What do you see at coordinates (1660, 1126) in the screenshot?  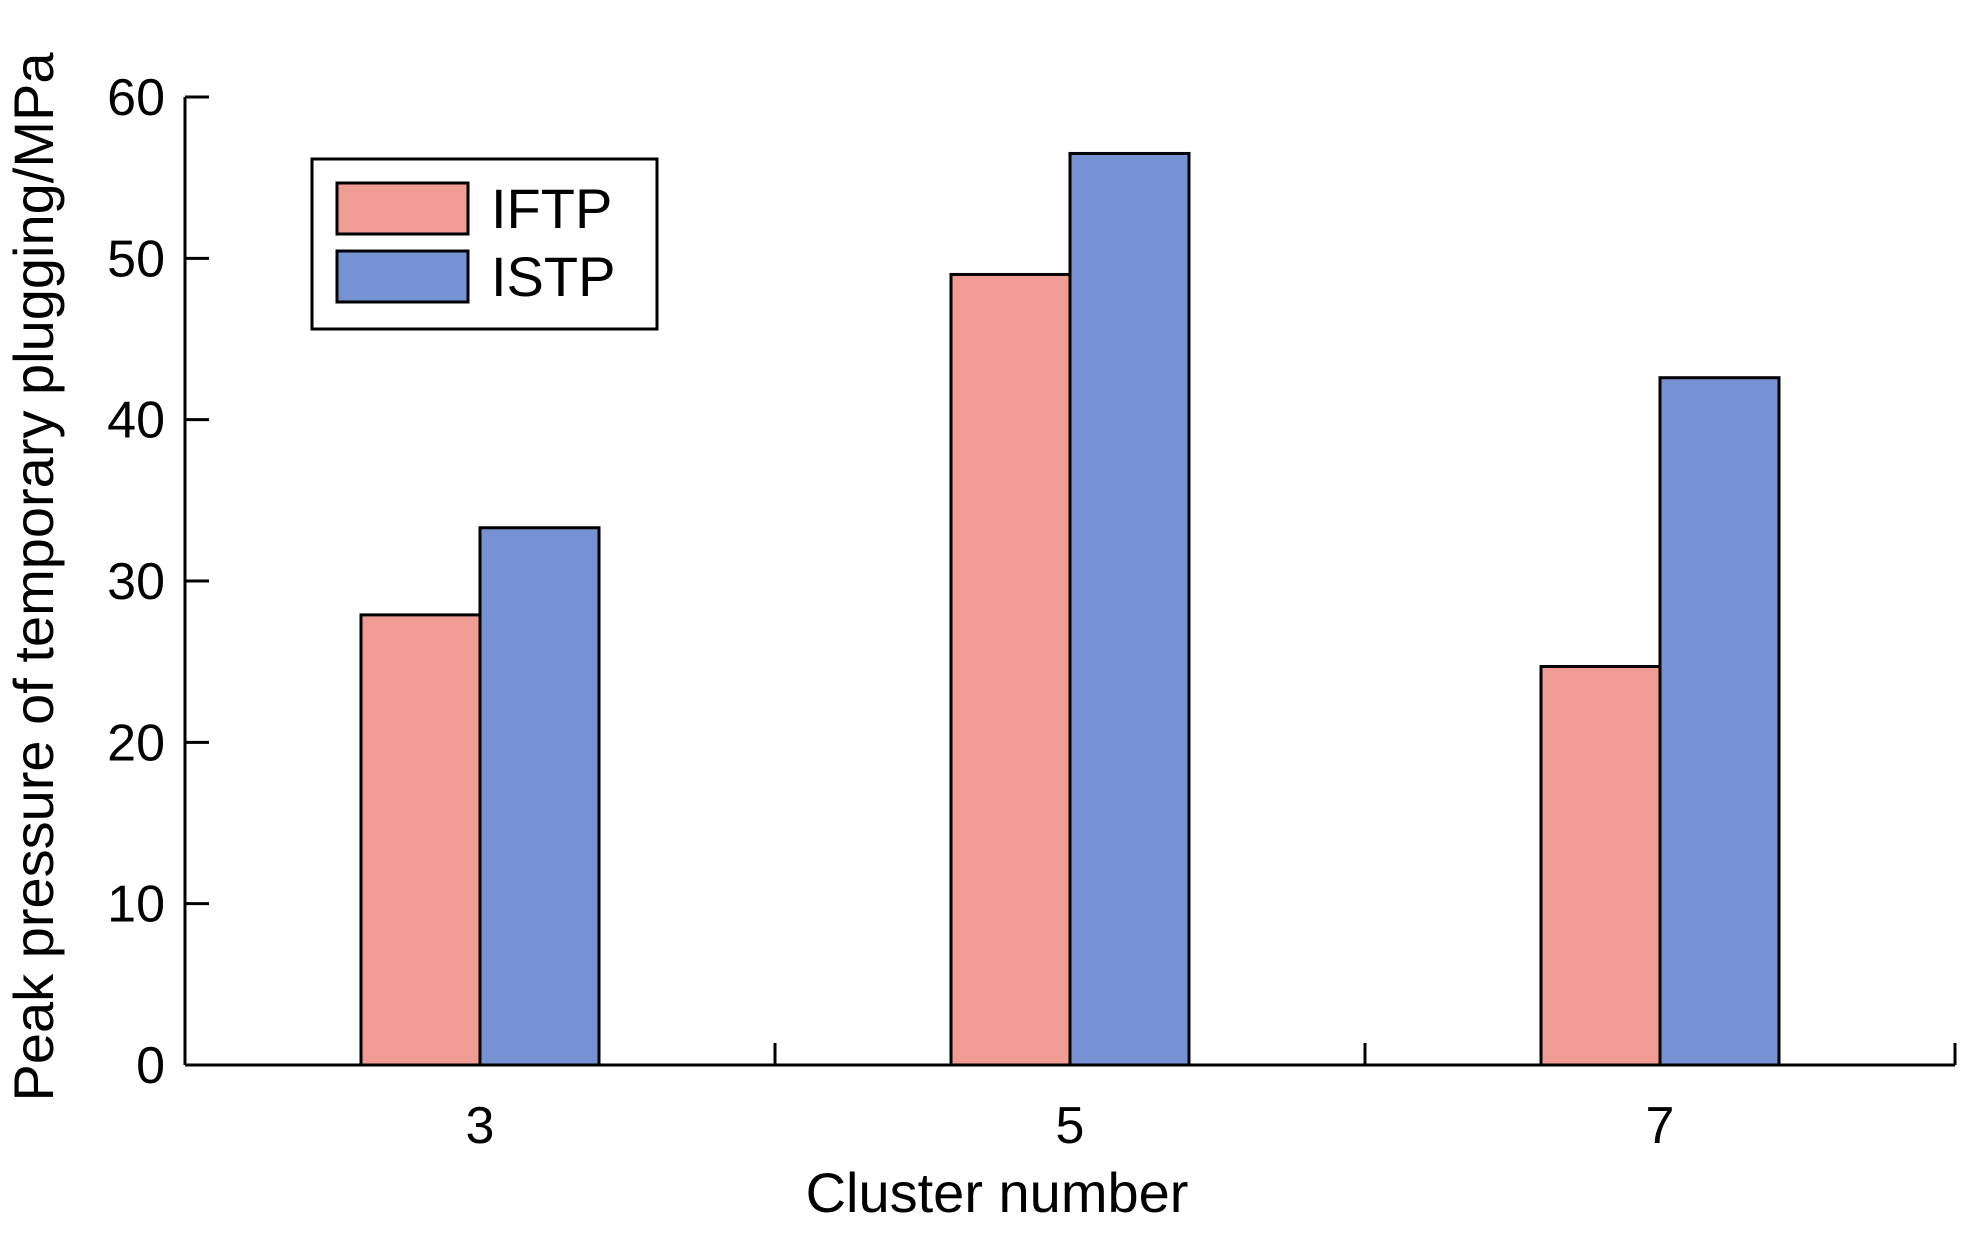 I see `x-tick-label-7: 7` at bounding box center [1660, 1126].